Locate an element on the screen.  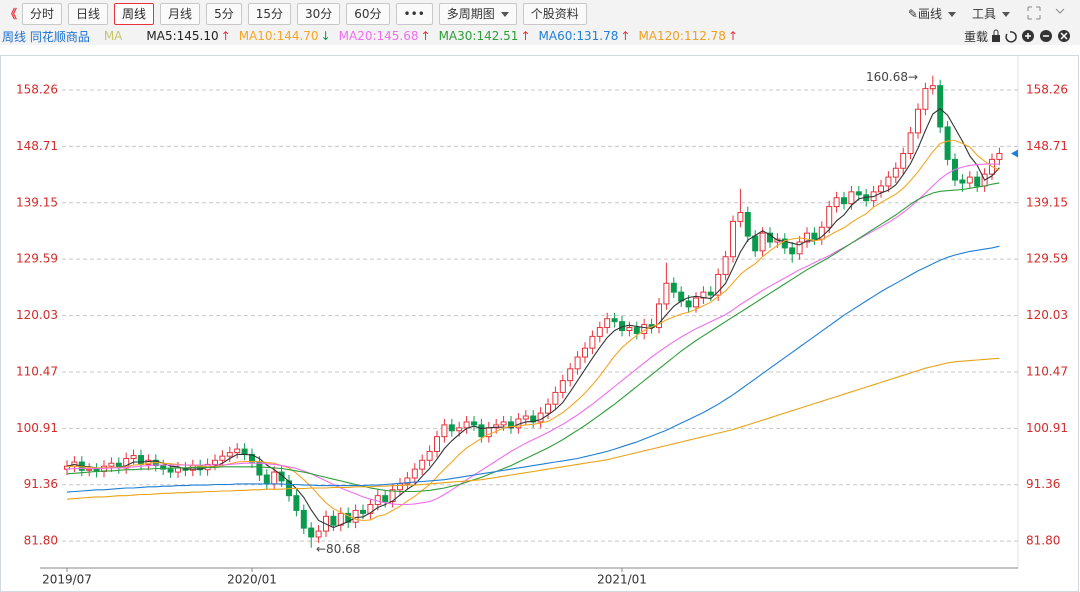
y-tick-label: 148.71 is located at coordinates (37, 146).